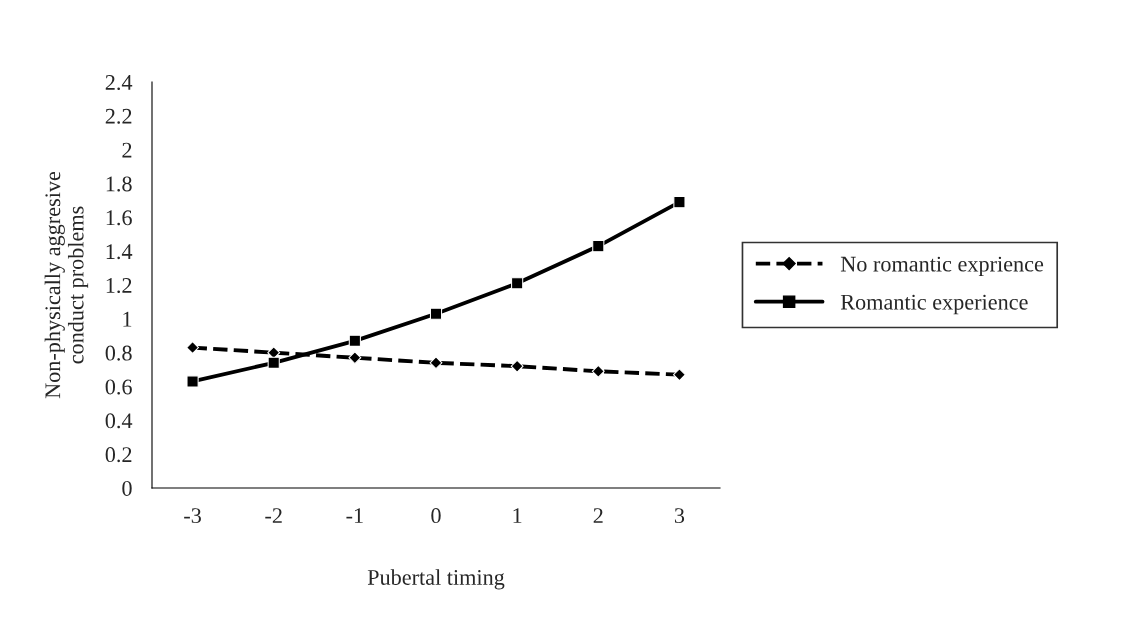 This screenshot has width=1127, height=640. Describe the element at coordinates (127, 488) in the screenshot. I see `y-tick-label: 0` at that location.